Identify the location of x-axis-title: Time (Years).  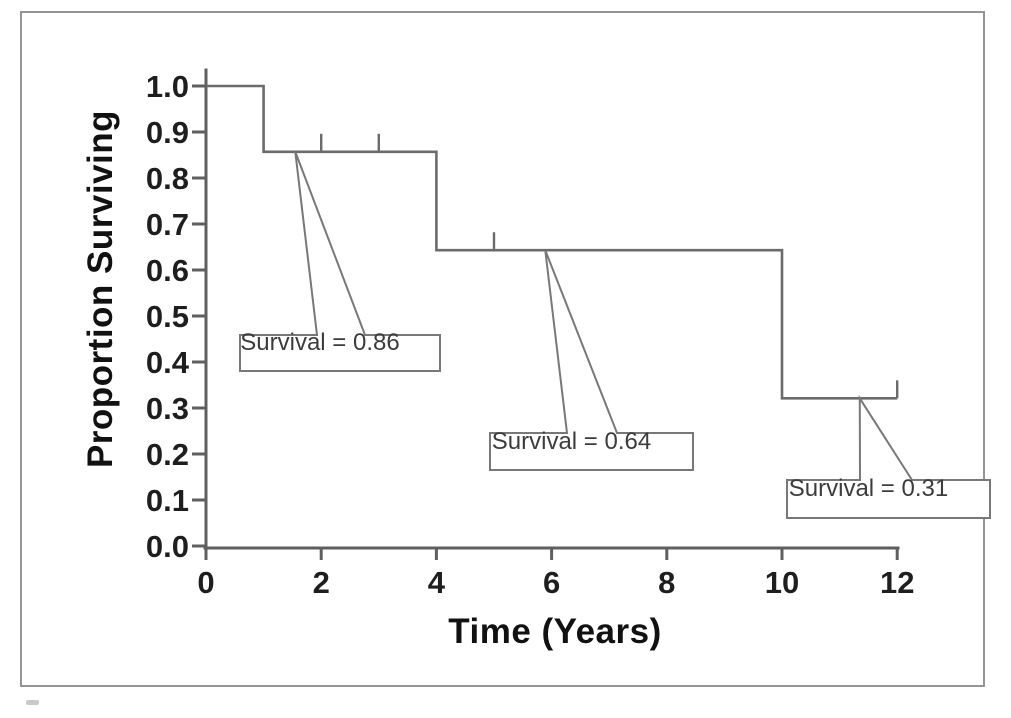
(555, 631).